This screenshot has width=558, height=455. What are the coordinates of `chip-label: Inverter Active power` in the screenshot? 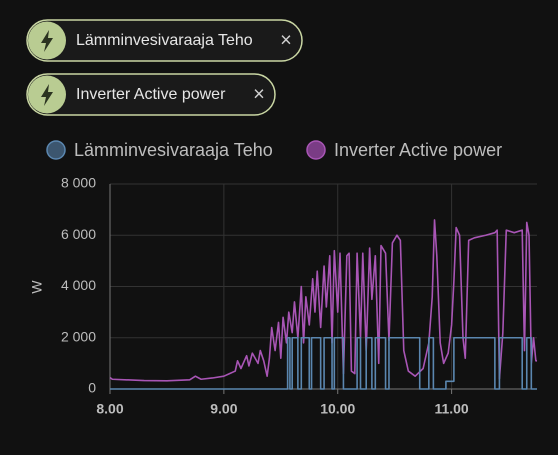 It's located at (151, 94).